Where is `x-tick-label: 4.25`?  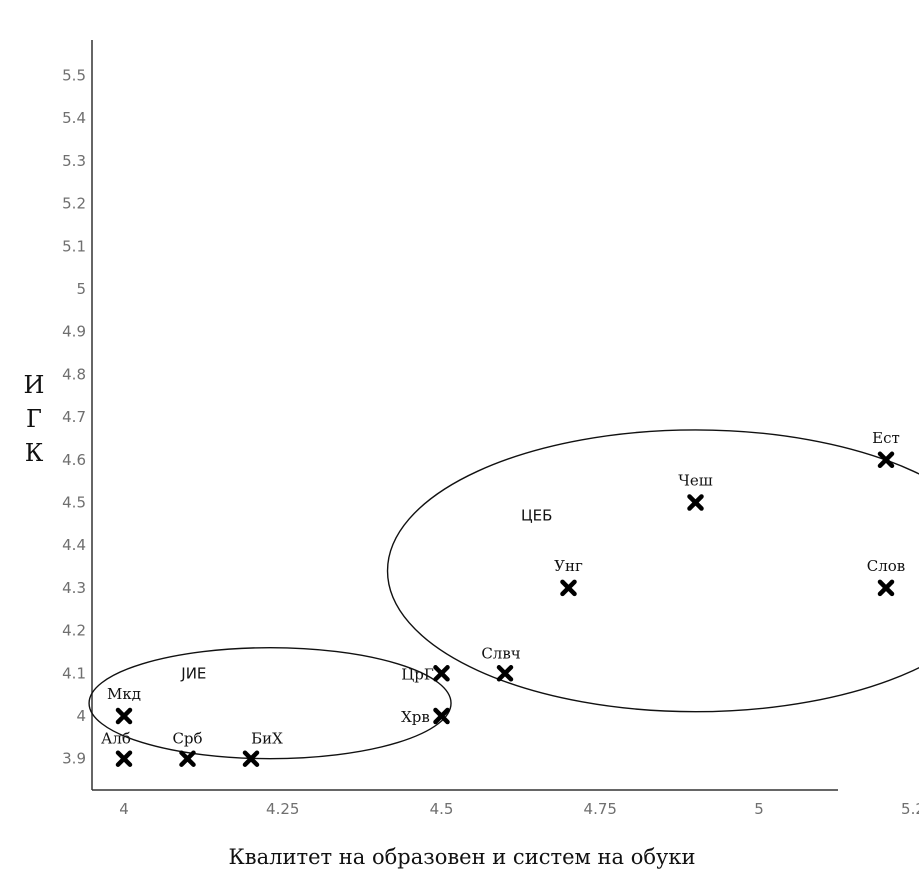 x-tick-label: 4.25 is located at coordinates (282, 809).